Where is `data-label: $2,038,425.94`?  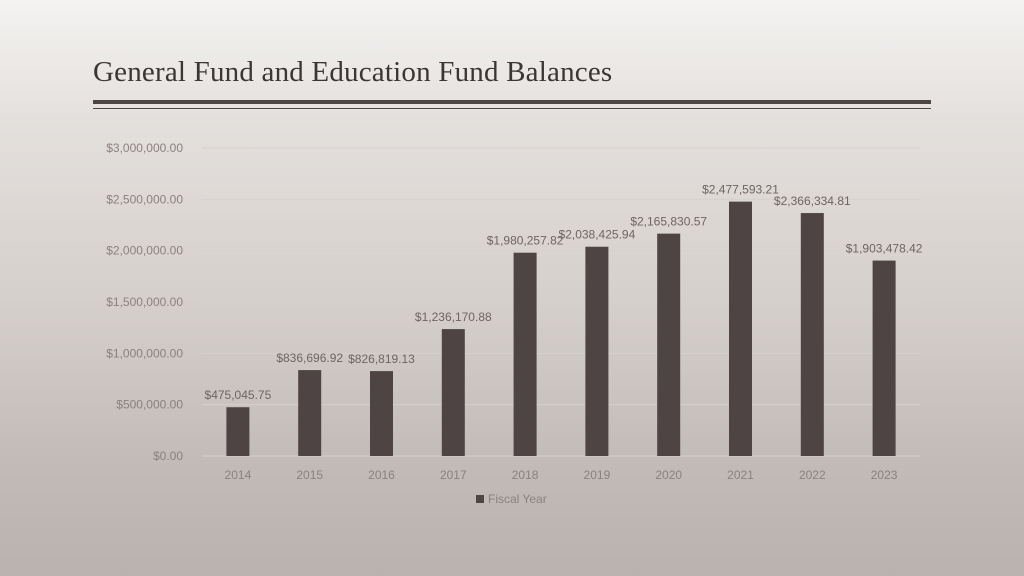 data-label: $2,038,425.94 is located at coordinates (597, 235).